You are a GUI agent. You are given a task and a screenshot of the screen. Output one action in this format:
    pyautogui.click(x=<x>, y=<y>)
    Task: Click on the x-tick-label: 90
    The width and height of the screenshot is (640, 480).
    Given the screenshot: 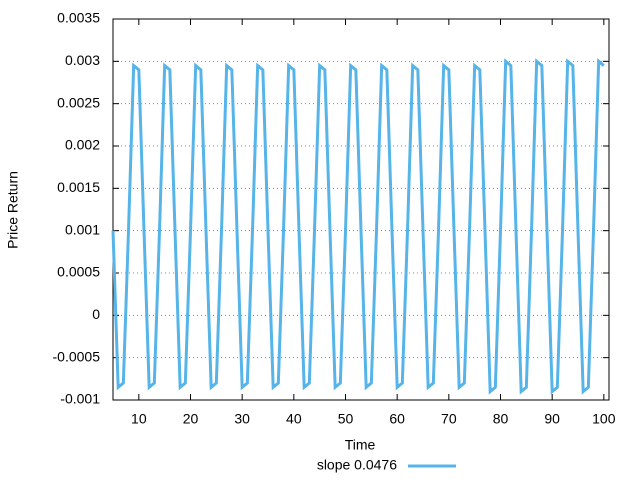 What is the action you would take?
    pyautogui.click(x=552, y=419)
    